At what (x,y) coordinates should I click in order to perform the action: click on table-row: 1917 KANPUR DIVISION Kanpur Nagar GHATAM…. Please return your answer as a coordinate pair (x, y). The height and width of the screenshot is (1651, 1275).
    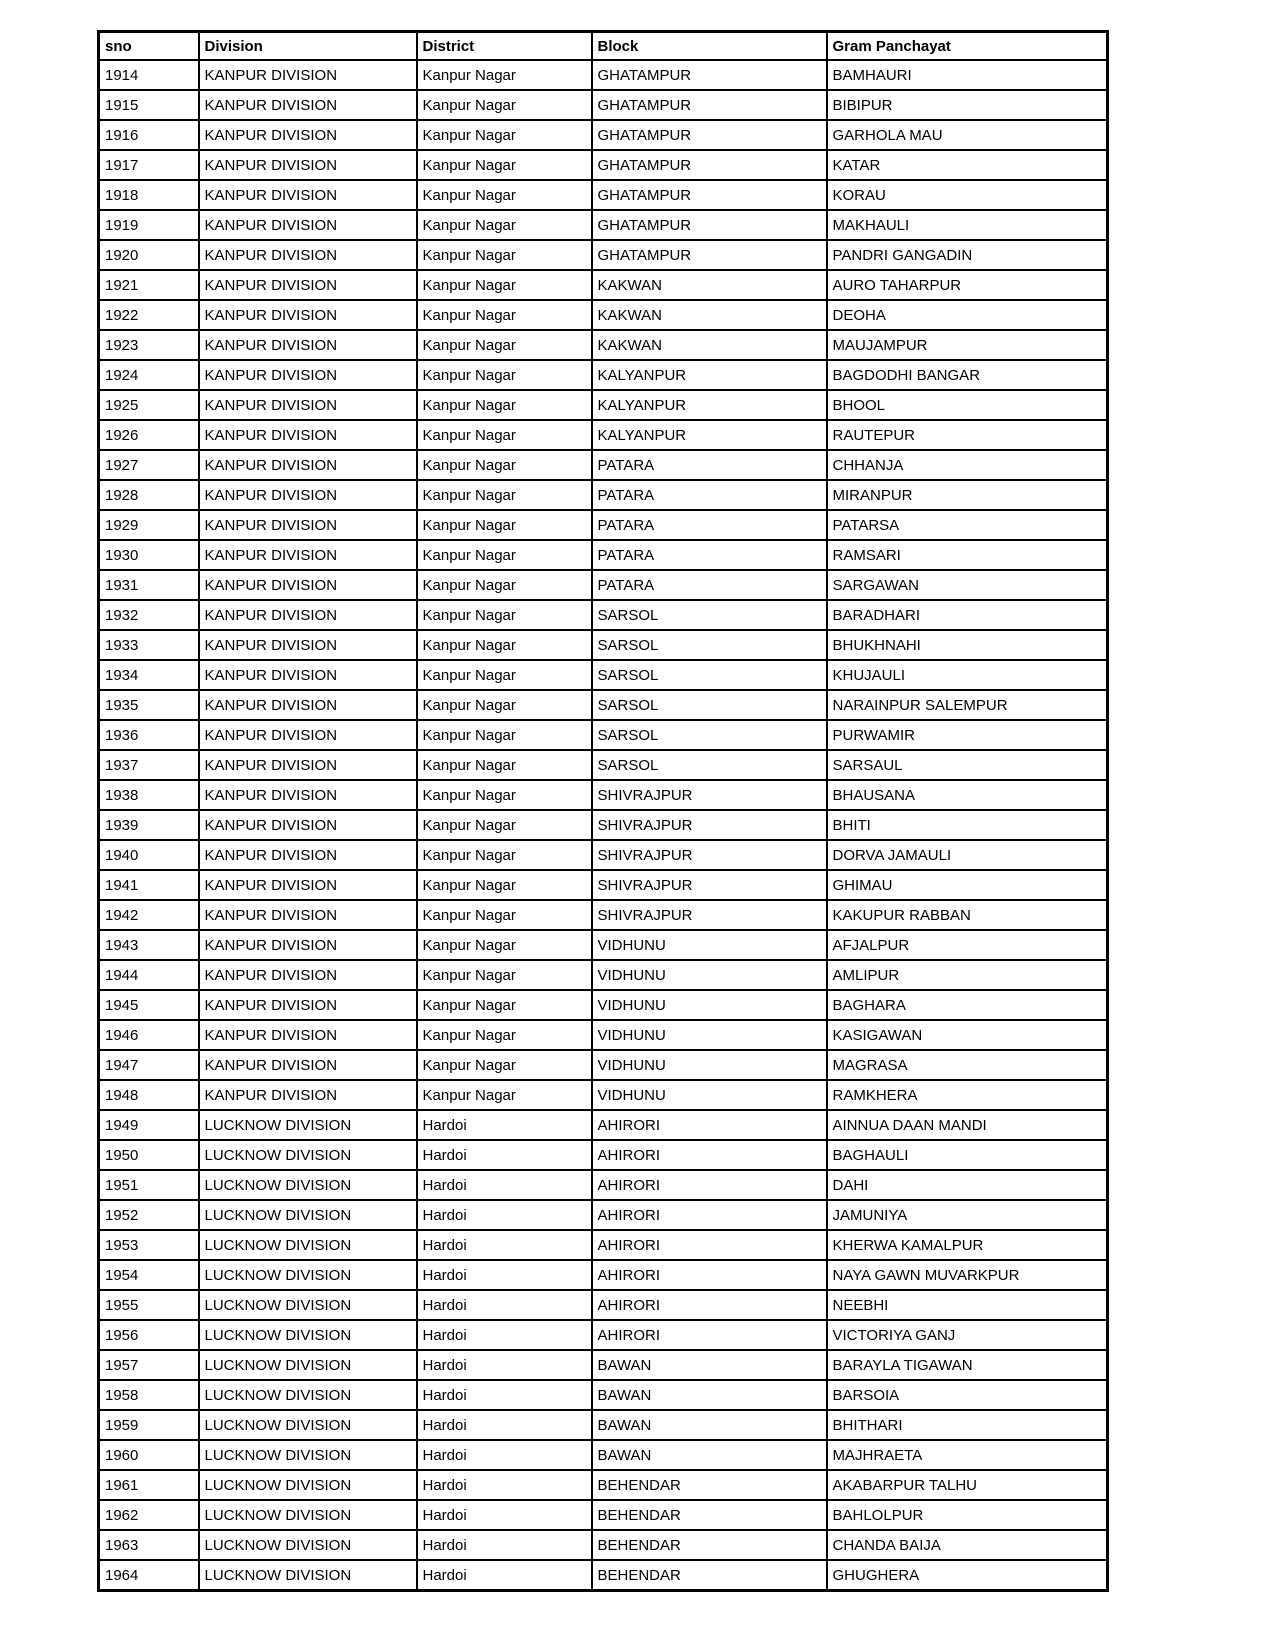
    Looking at the image, I should click on (603, 165).